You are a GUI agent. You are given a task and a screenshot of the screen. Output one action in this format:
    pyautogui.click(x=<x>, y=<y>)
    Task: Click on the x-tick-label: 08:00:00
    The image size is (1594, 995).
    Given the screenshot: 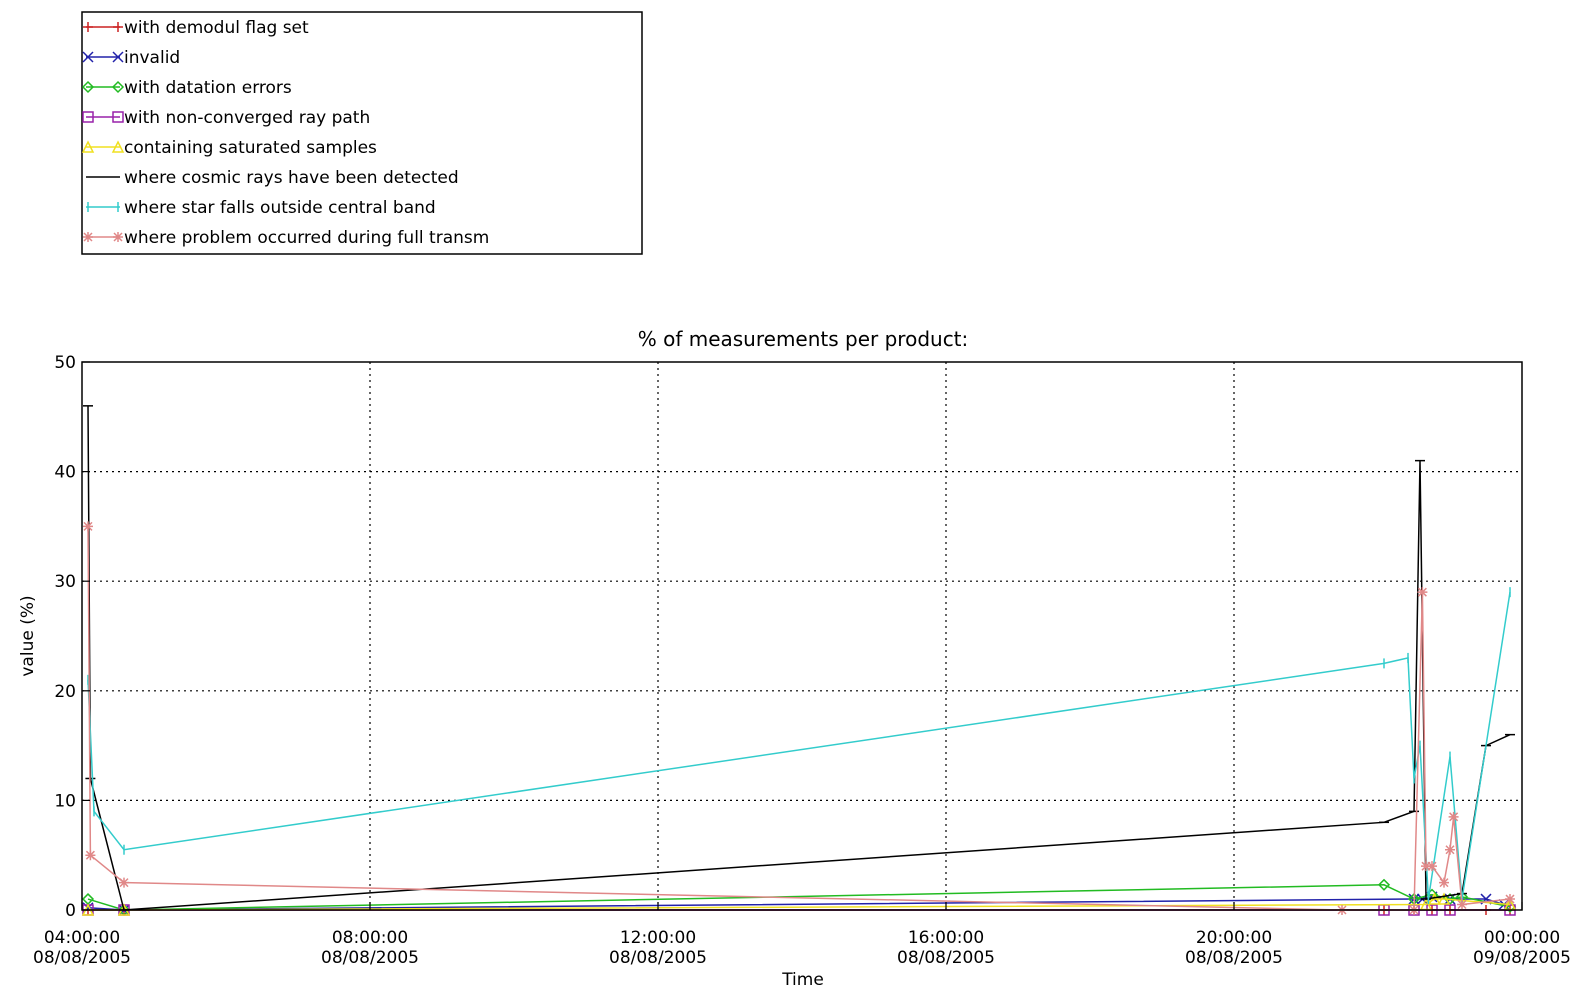 What is the action you would take?
    pyautogui.click(x=370, y=938)
    